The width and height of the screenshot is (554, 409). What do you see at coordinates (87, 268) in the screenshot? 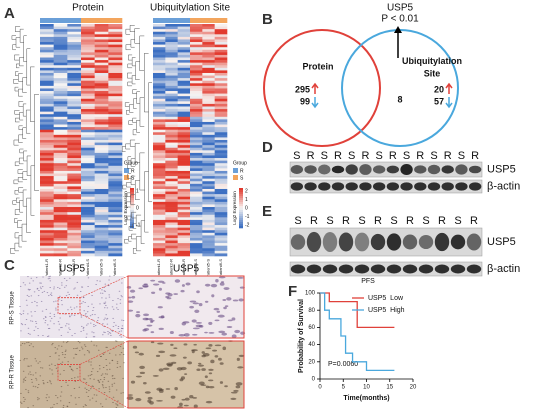
I see `column-label: Patient4-S` at bounding box center [87, 268].